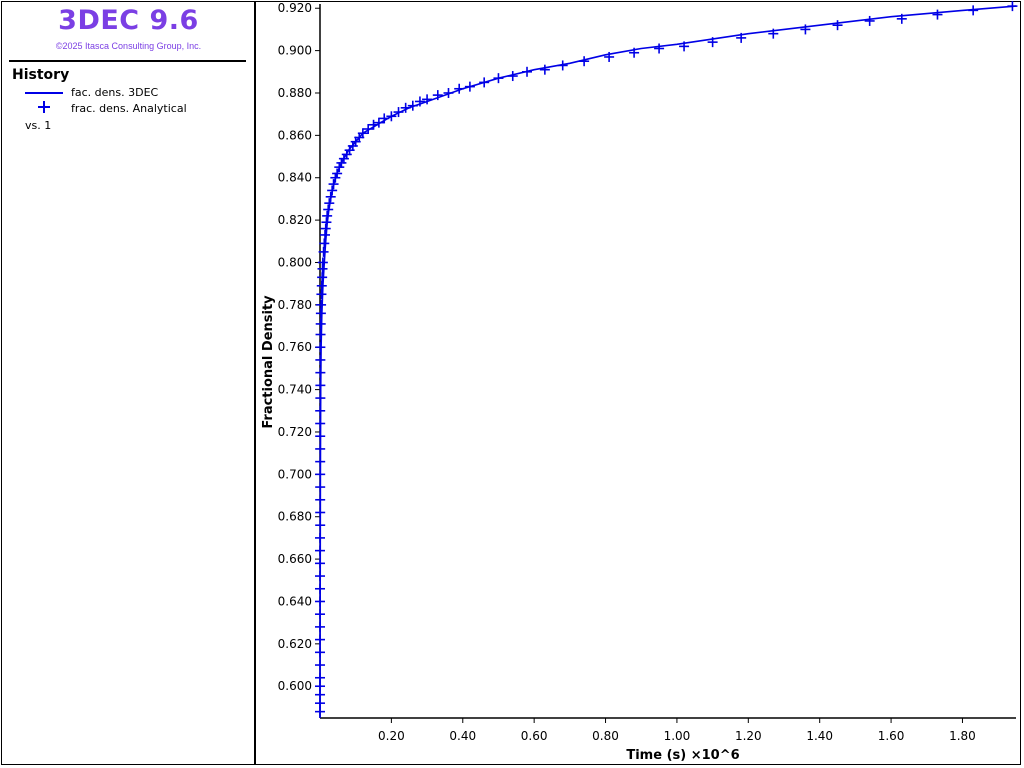 Image resolution: width=1024 pixels, height=768 pixels. I want to click on plus-marker-icon, so click(44, 107).